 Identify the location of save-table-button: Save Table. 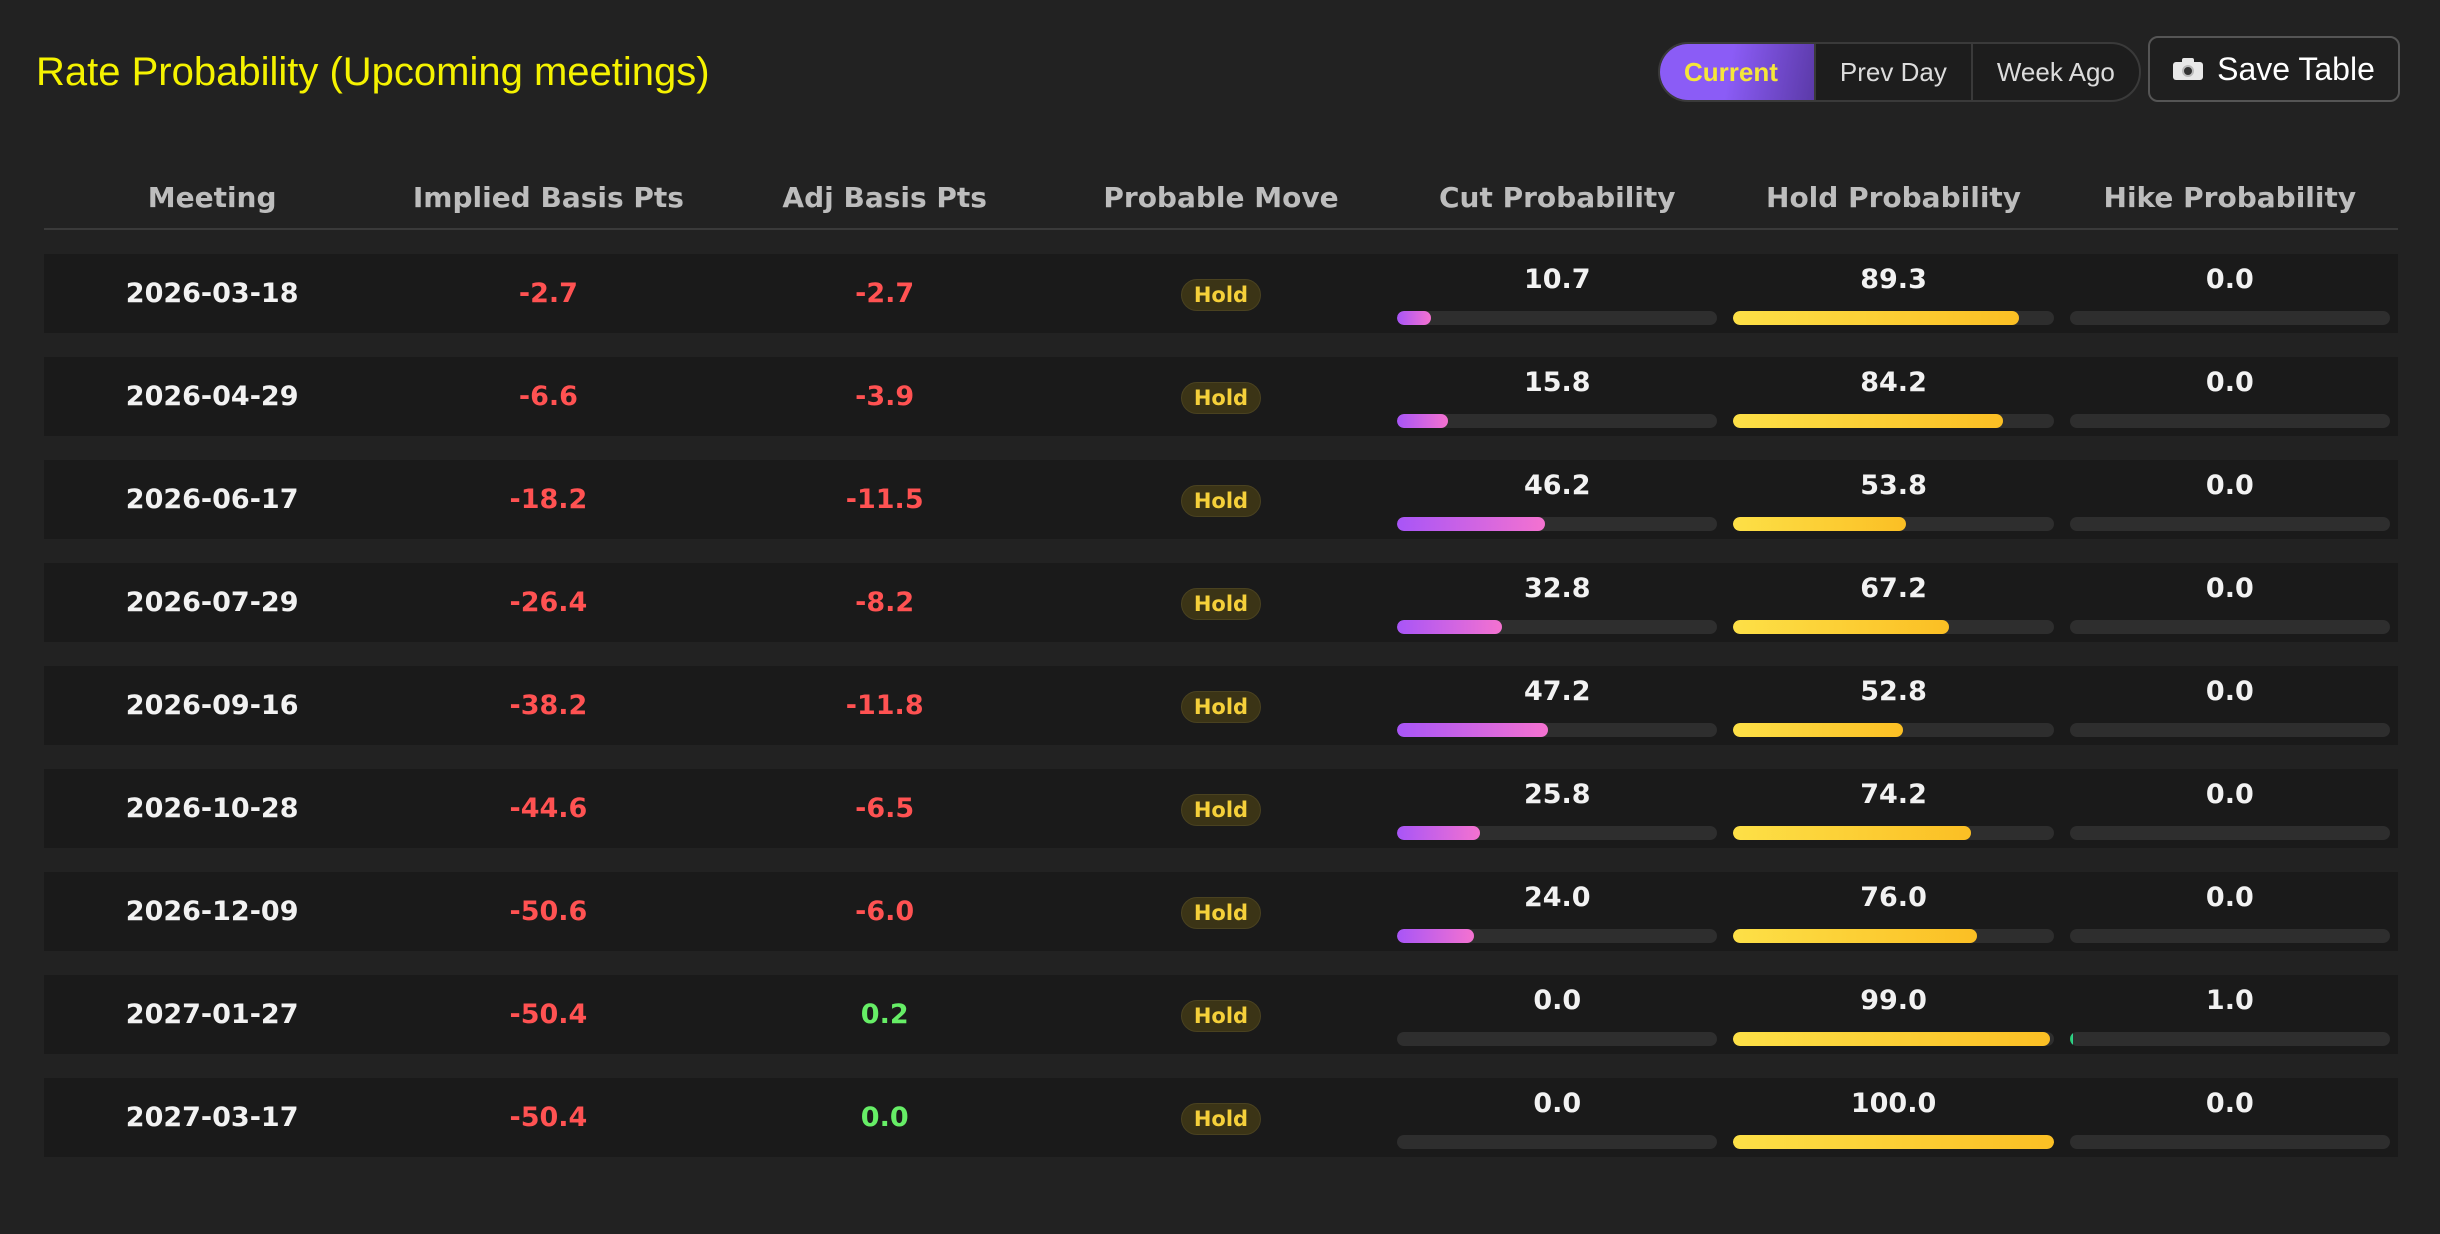
(2274, 69).